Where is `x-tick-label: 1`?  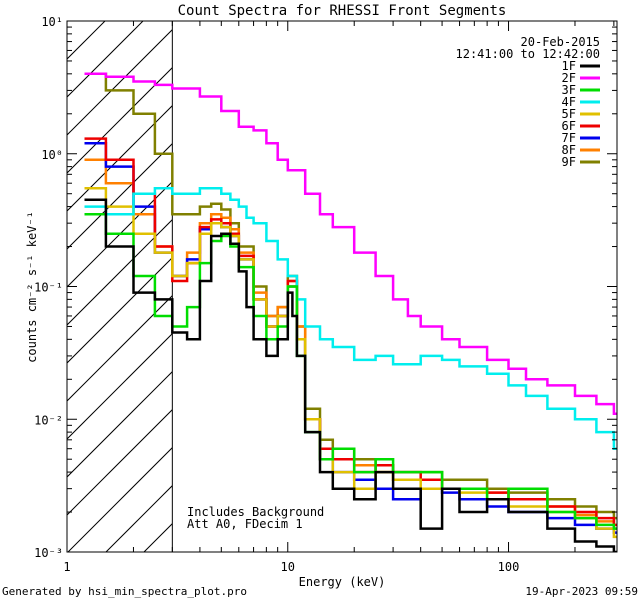
x-tick-label: 1 is located at coordinates (66, 567).